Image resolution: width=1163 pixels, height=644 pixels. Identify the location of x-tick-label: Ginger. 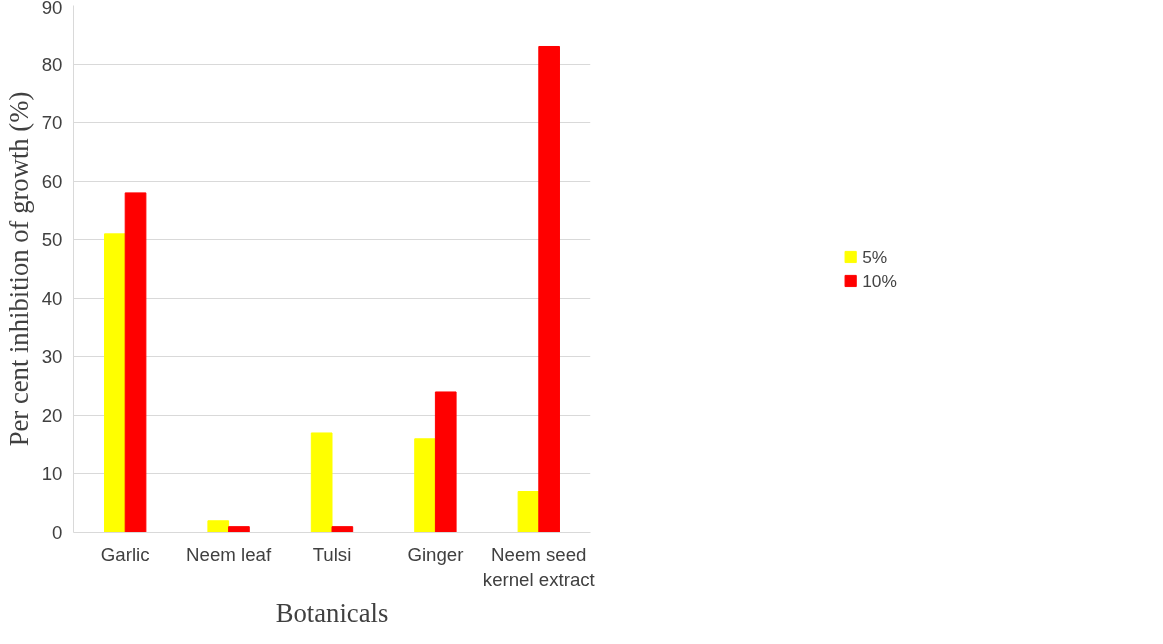
(435, 554).